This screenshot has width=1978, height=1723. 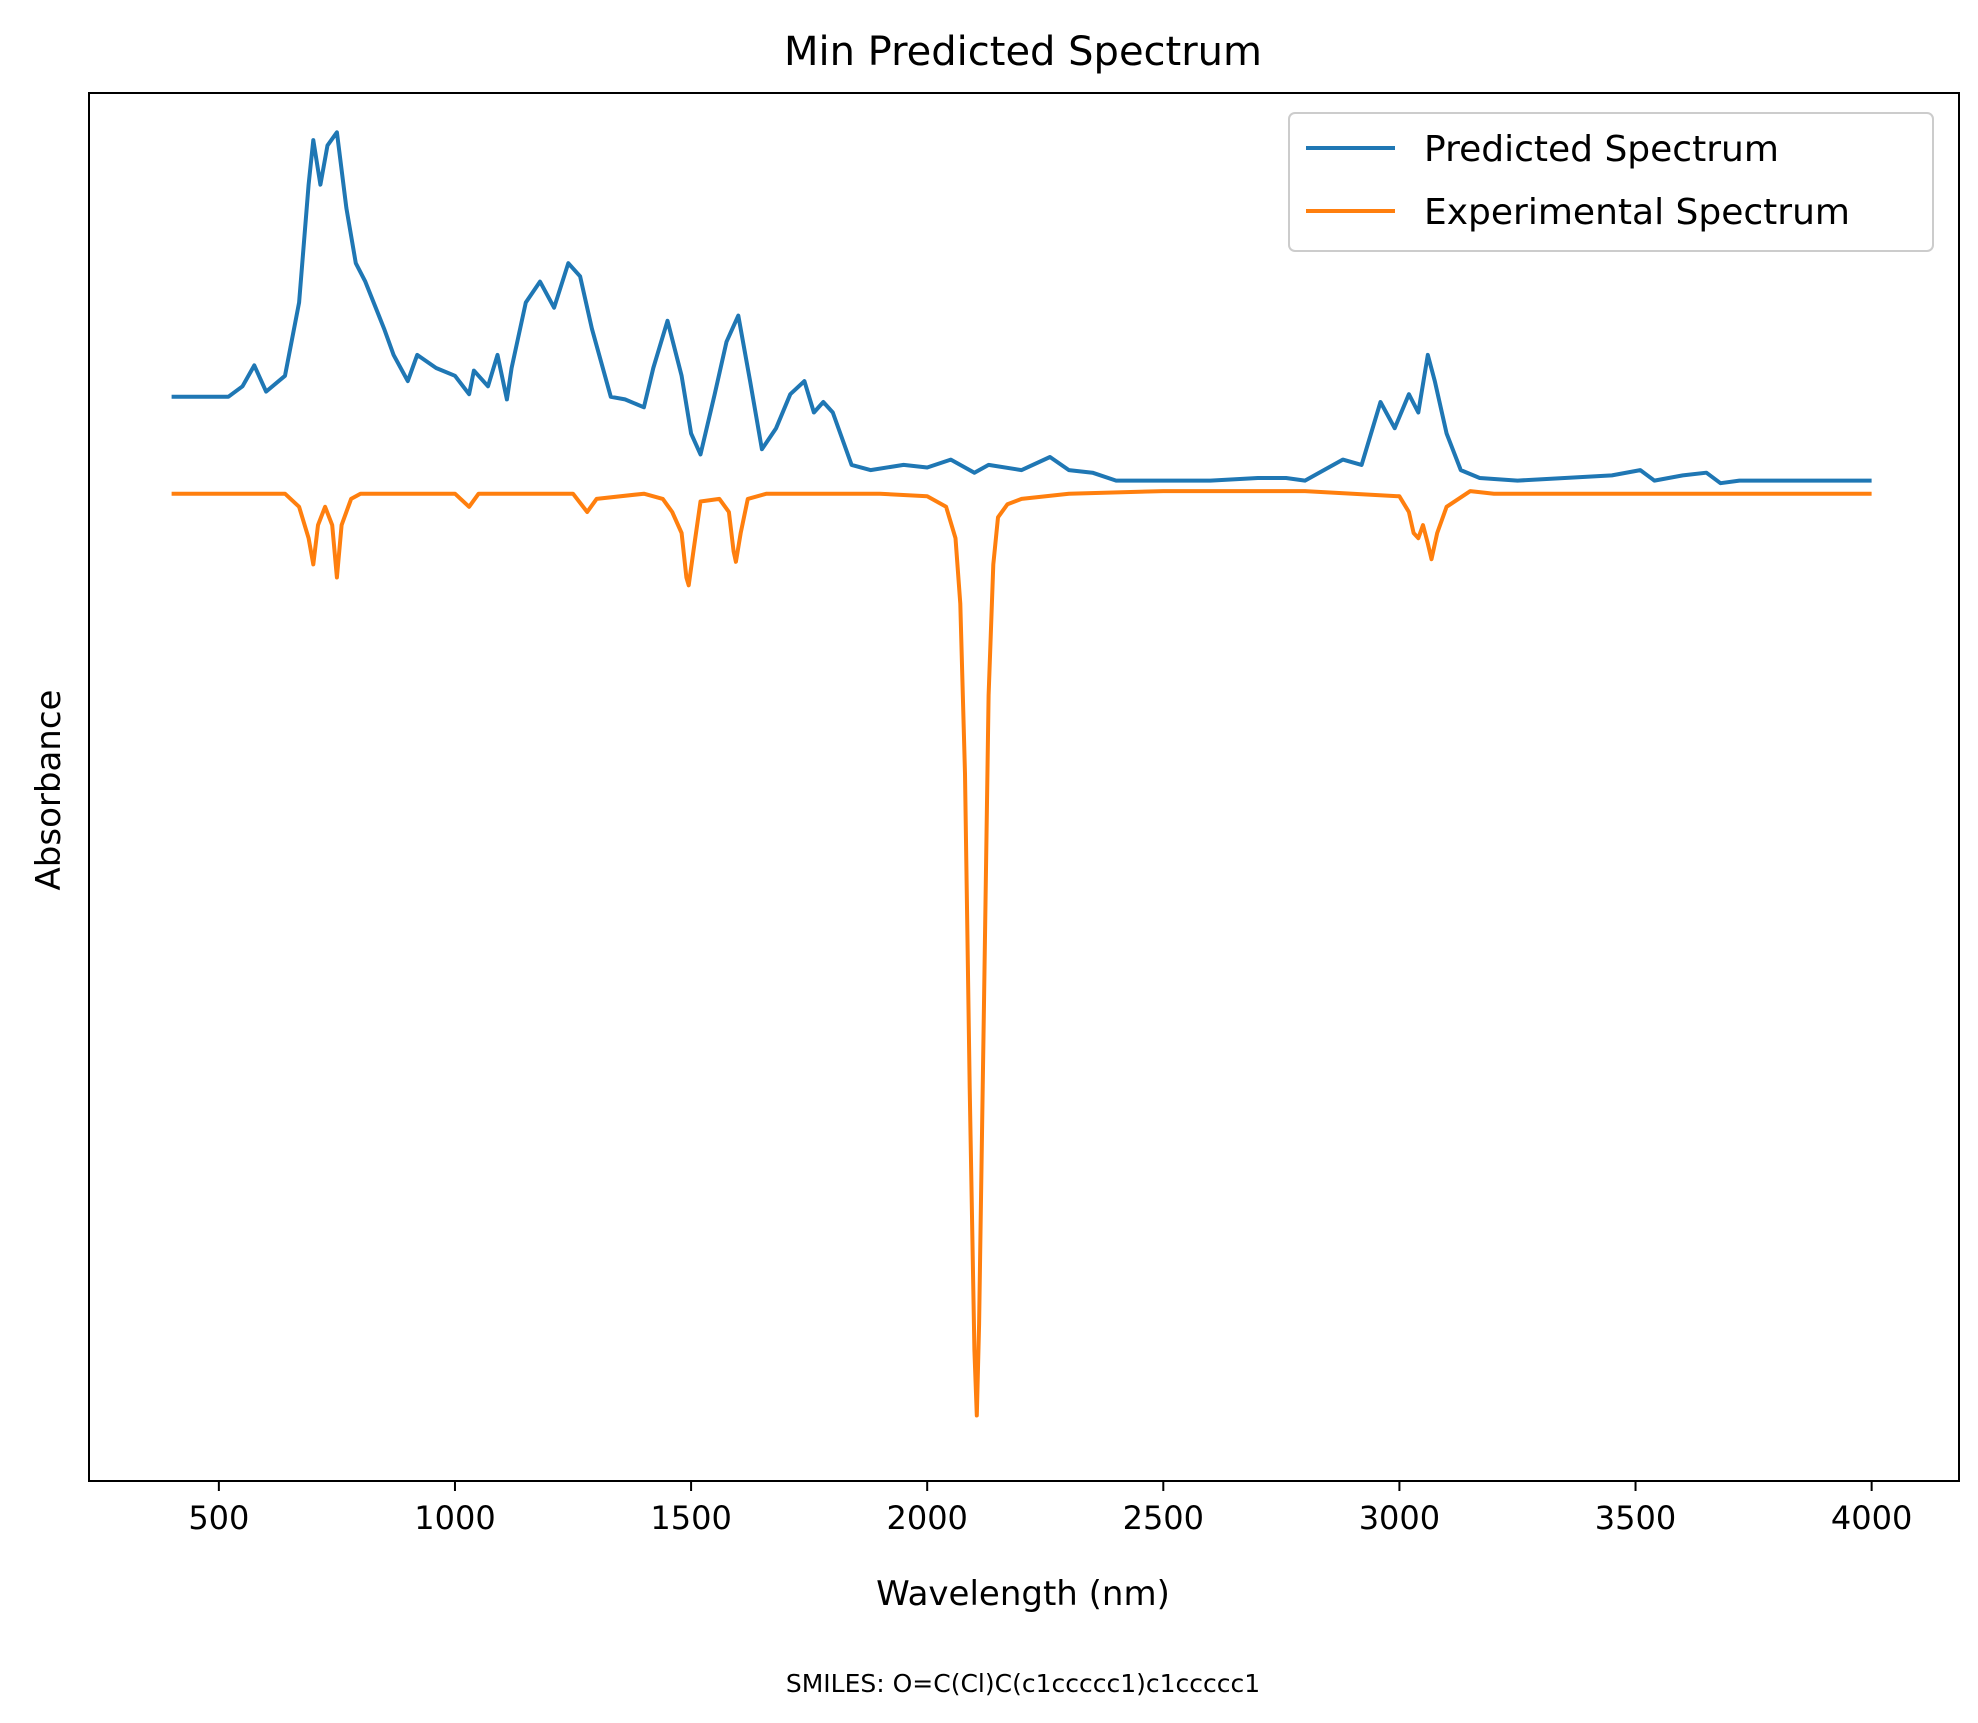 I want to click on x-tick-label: 2000, so click(x=926, y=1518).